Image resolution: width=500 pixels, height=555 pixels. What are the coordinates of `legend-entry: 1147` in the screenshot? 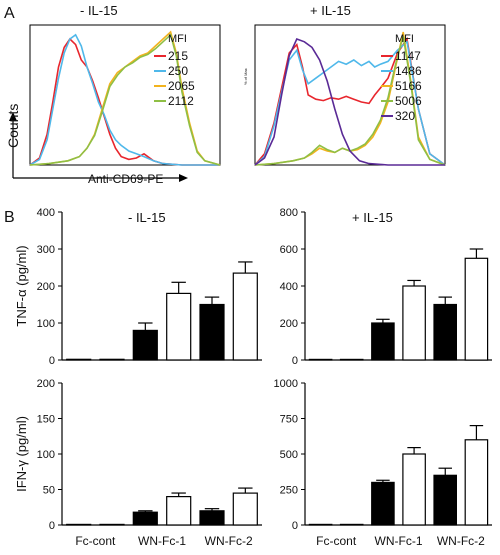 It's located at (408, 56).